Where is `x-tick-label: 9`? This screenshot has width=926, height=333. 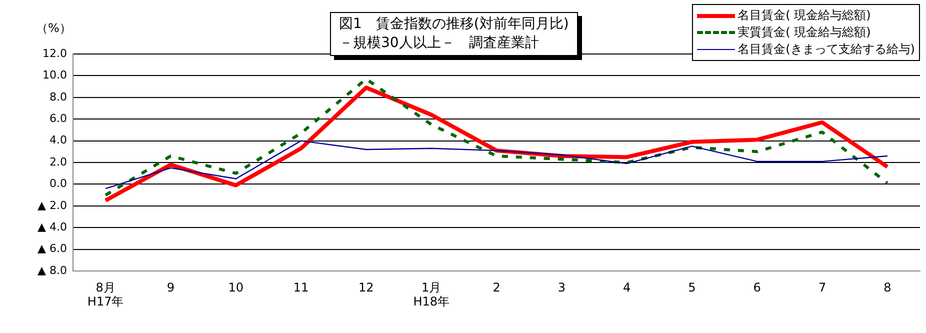 x-tick-label: 9 is located at coordinates (170, 287).